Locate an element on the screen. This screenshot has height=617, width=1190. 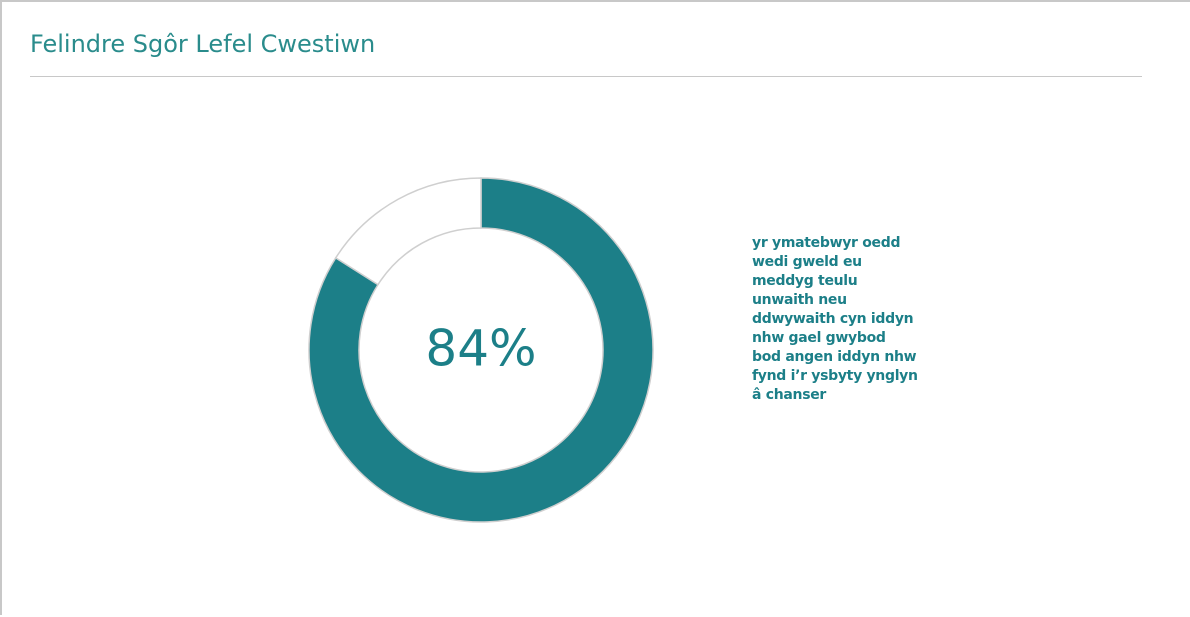
donut-remainder is located at coordinates (408, 231).